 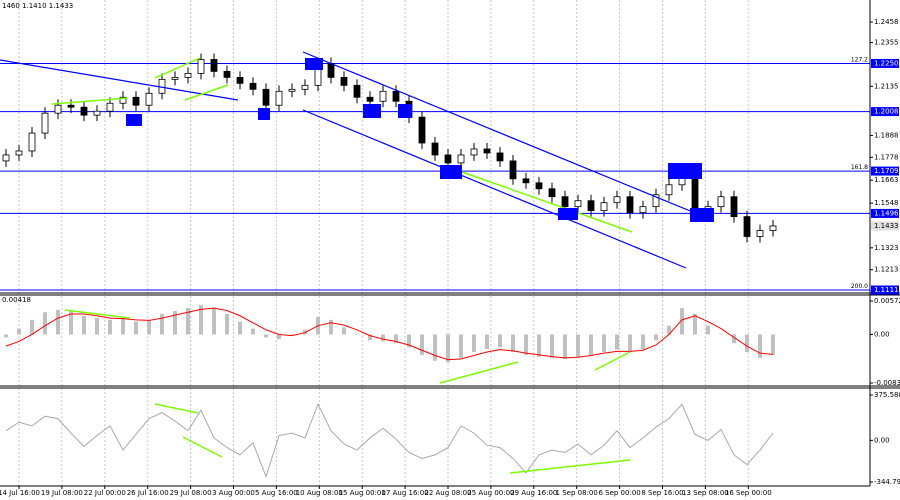 I want to click on ohlc-header: 1460 1.1410 1.1433, so click(x=37, y=6).